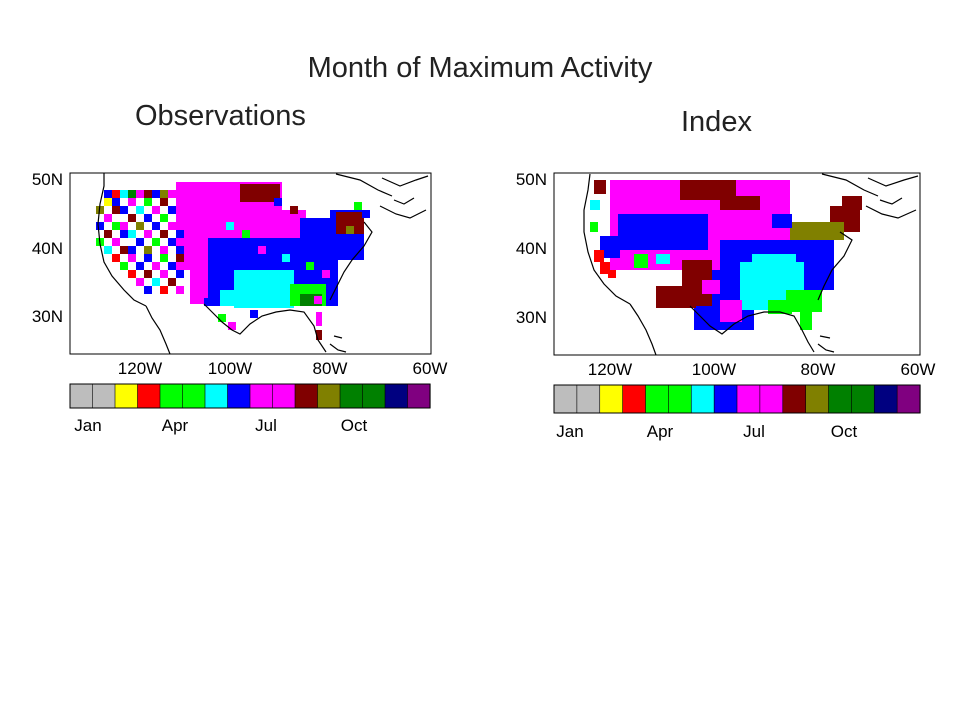 This screenshot has width=960, height=720. I want to click on map-frame-index, so click(737, 264).